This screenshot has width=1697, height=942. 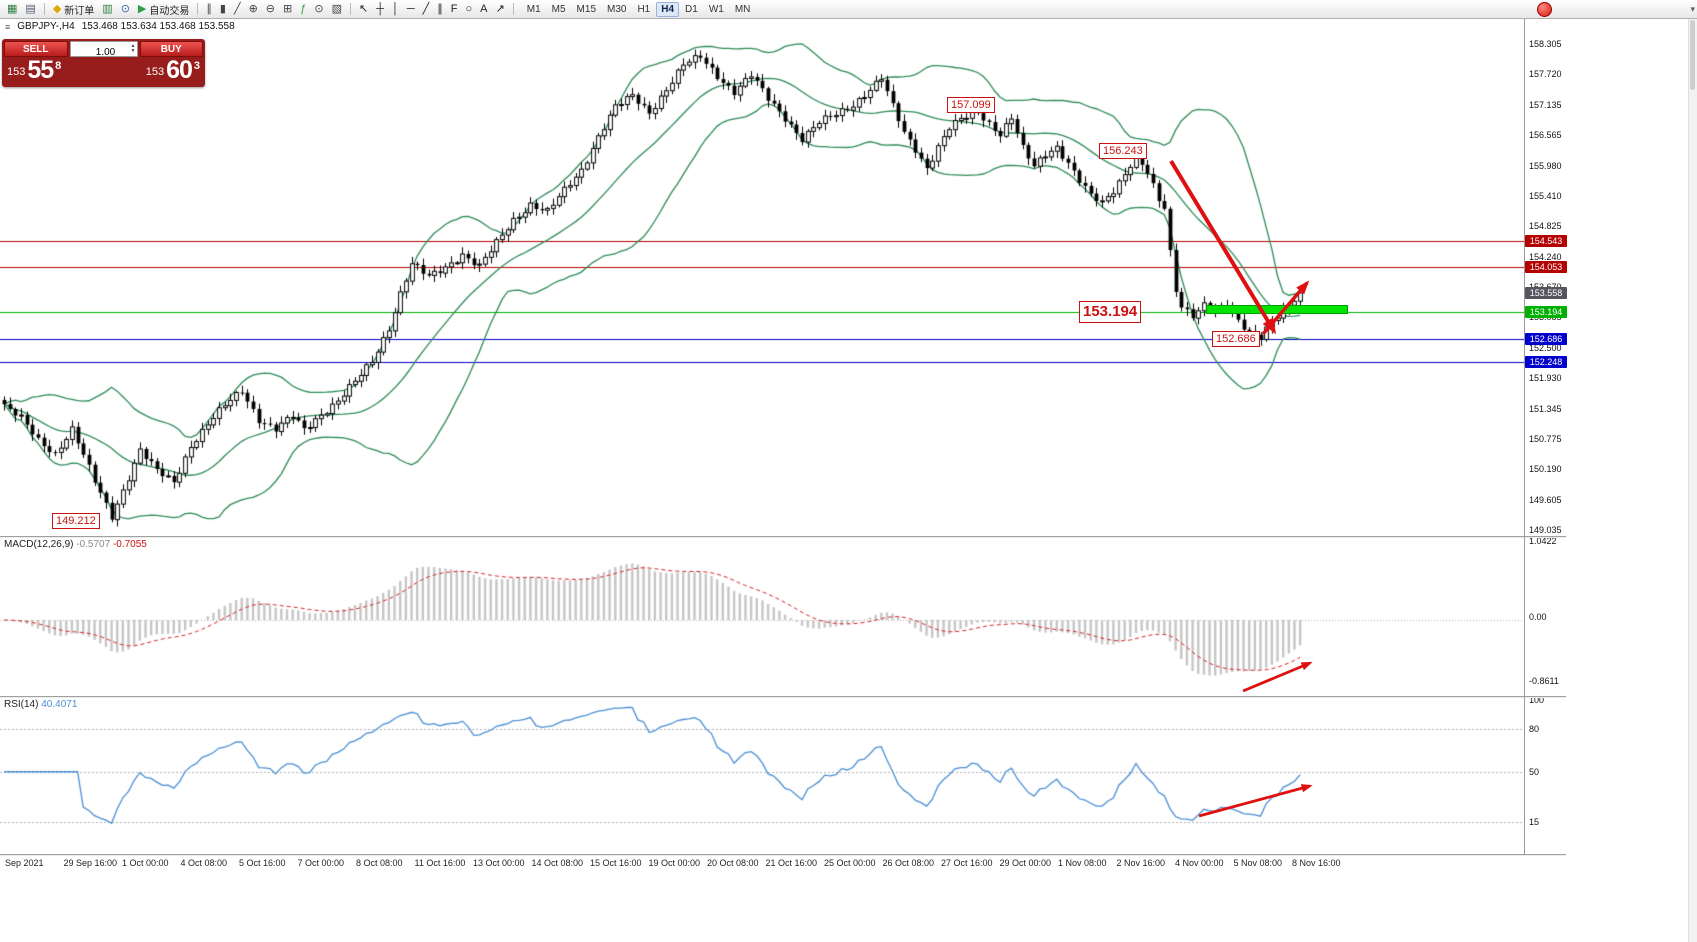 I want to click on zoom-out-icon: ⊖, so click(x=270, y=8).